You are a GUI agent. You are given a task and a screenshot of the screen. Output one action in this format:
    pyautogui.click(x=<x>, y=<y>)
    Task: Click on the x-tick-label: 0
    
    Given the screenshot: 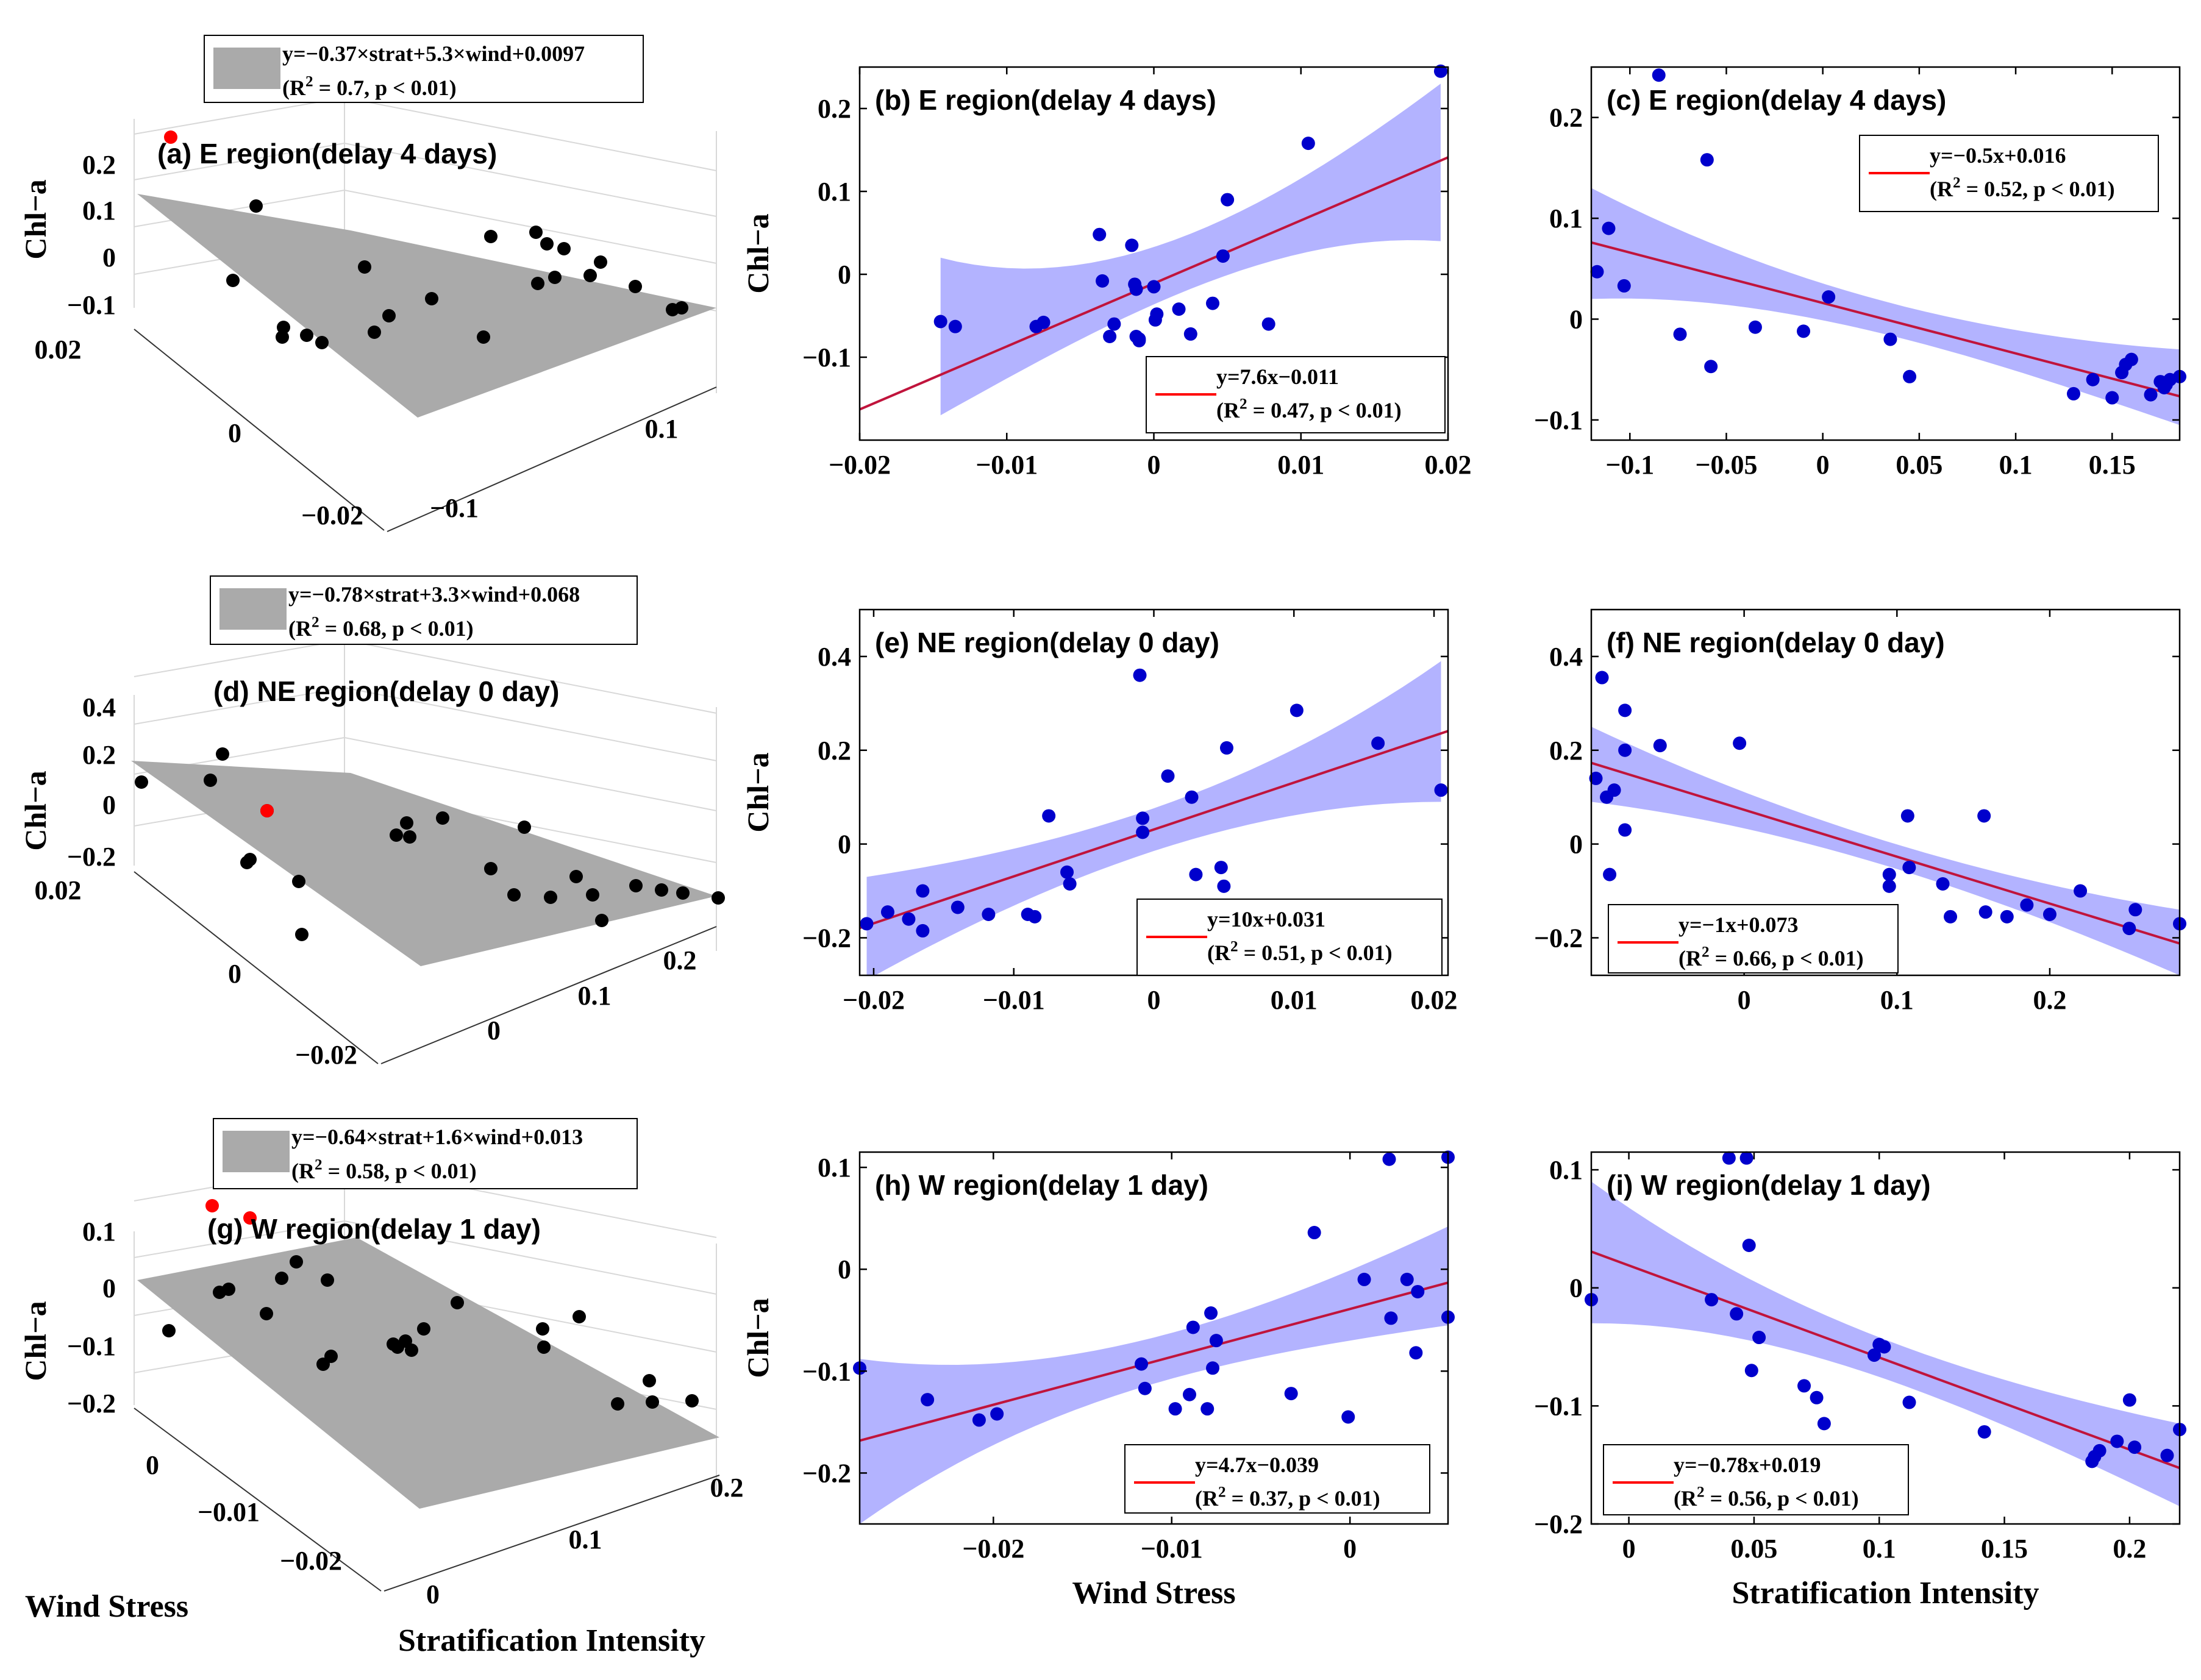 What is the action you would take?
    pyautogui.click(x=1629, y=1549)
    